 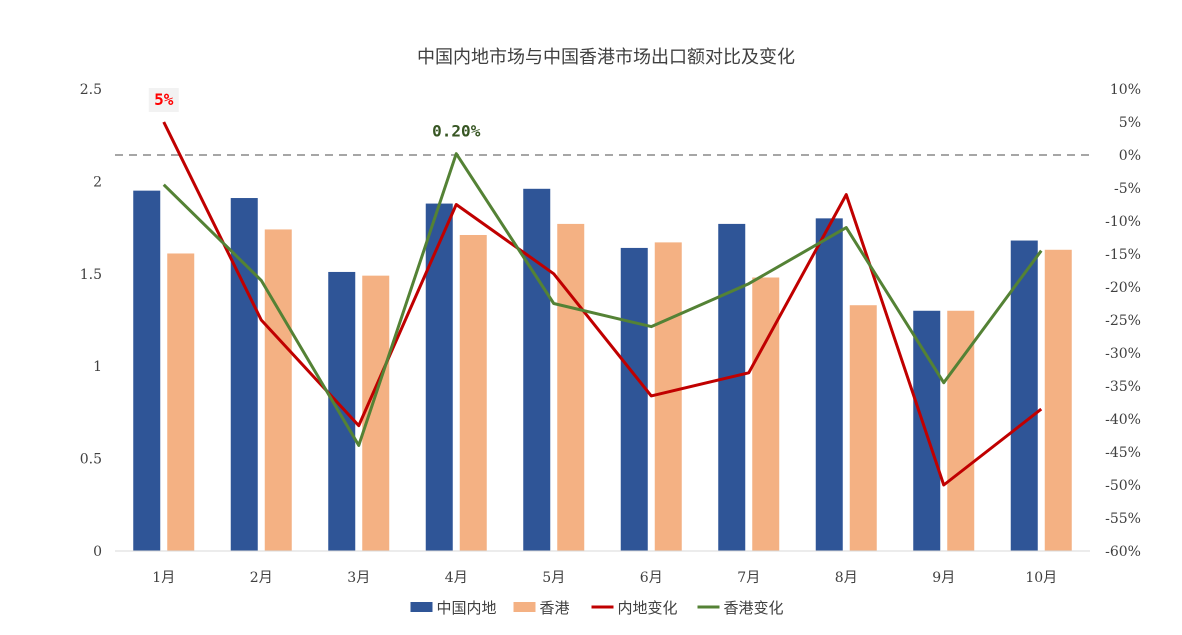 I want to click on bar-中国内地-6月, so click(x=634, y=399).